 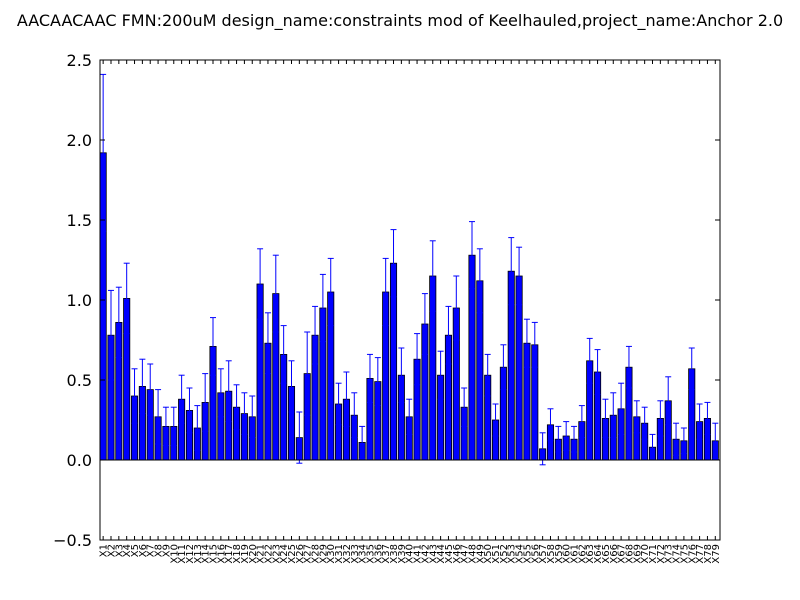 What do you see at coordinates (261, 554) in the screenshot?
I see `x-tick-label: X21` at bounding box center [261, 554].